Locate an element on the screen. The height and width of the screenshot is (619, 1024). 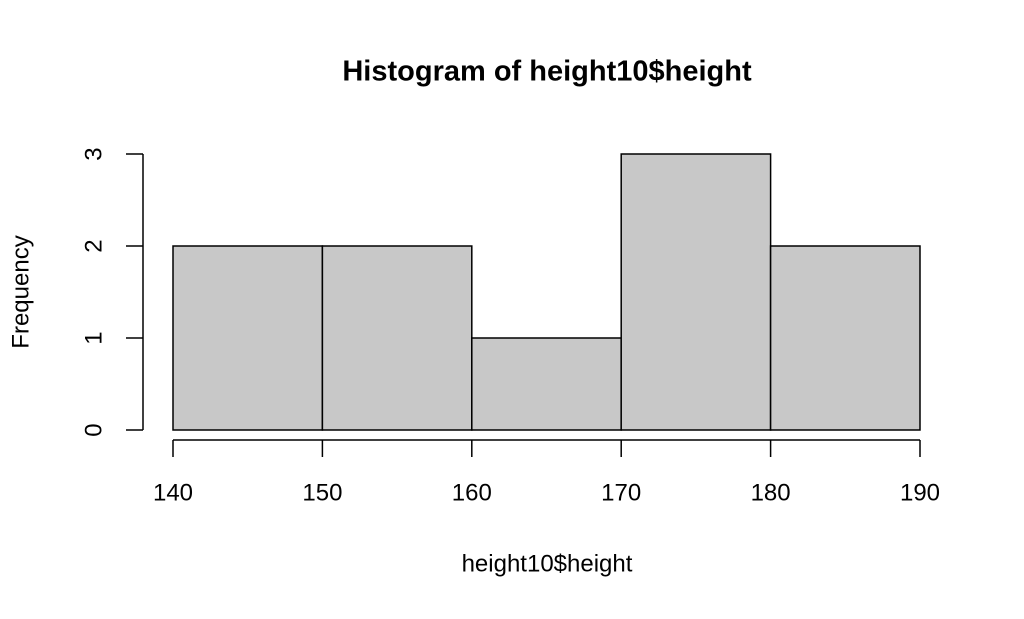
y-axis-label: Frequency is located at coordinates (20, 291).